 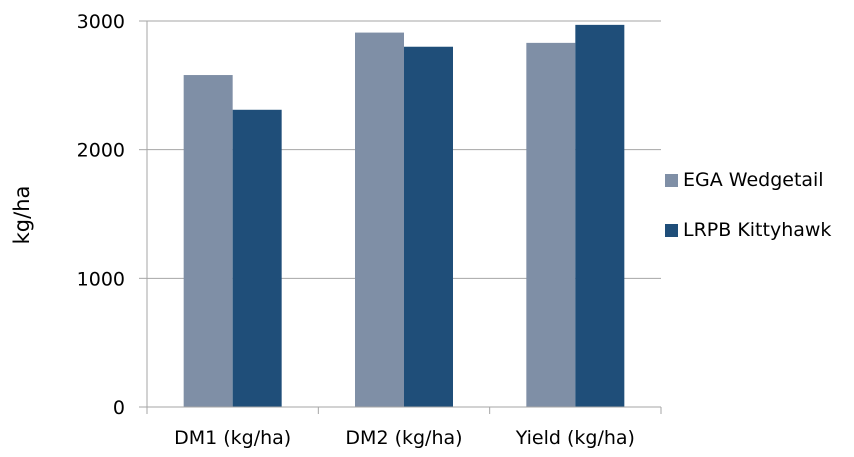 I want to click on y-tick-labels: 0 1000 2000 3000, so click(x=101, y=215).